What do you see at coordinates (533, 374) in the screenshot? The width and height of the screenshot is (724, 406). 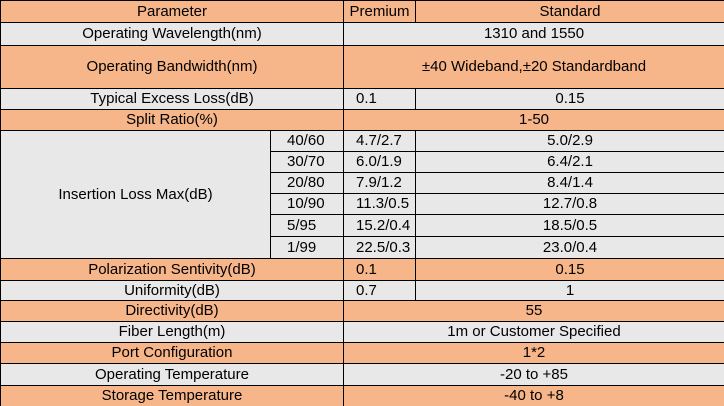 I see `value-cell: -20 to +85` at bounding box center [533, 374].